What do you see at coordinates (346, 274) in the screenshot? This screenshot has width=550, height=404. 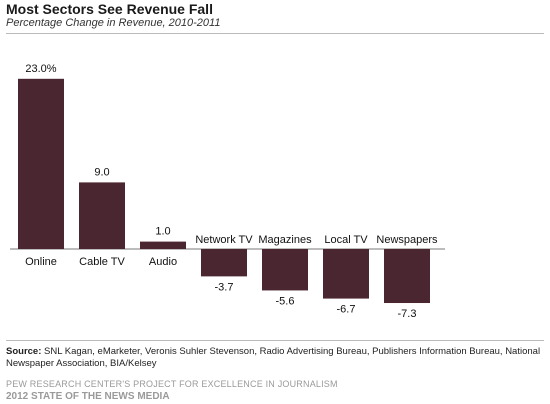 I see `bar-local-tv` at bounding box center [346, 274].